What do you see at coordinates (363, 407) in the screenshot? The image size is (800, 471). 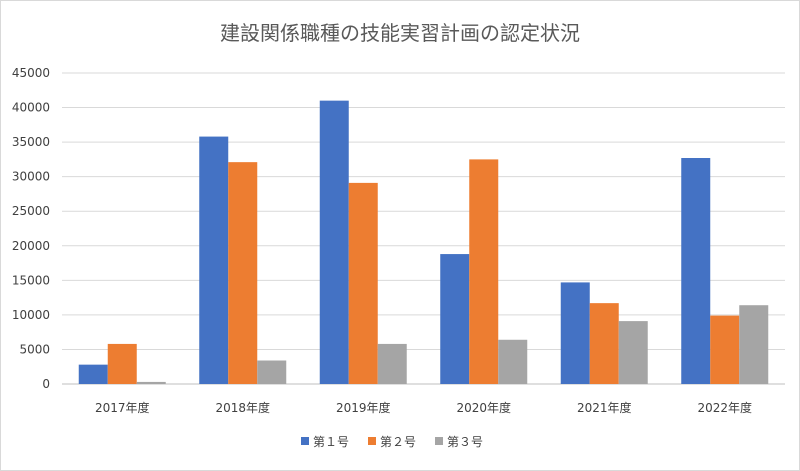 I see `x-category-label: 2019年度` at bounding box center [363, 407].